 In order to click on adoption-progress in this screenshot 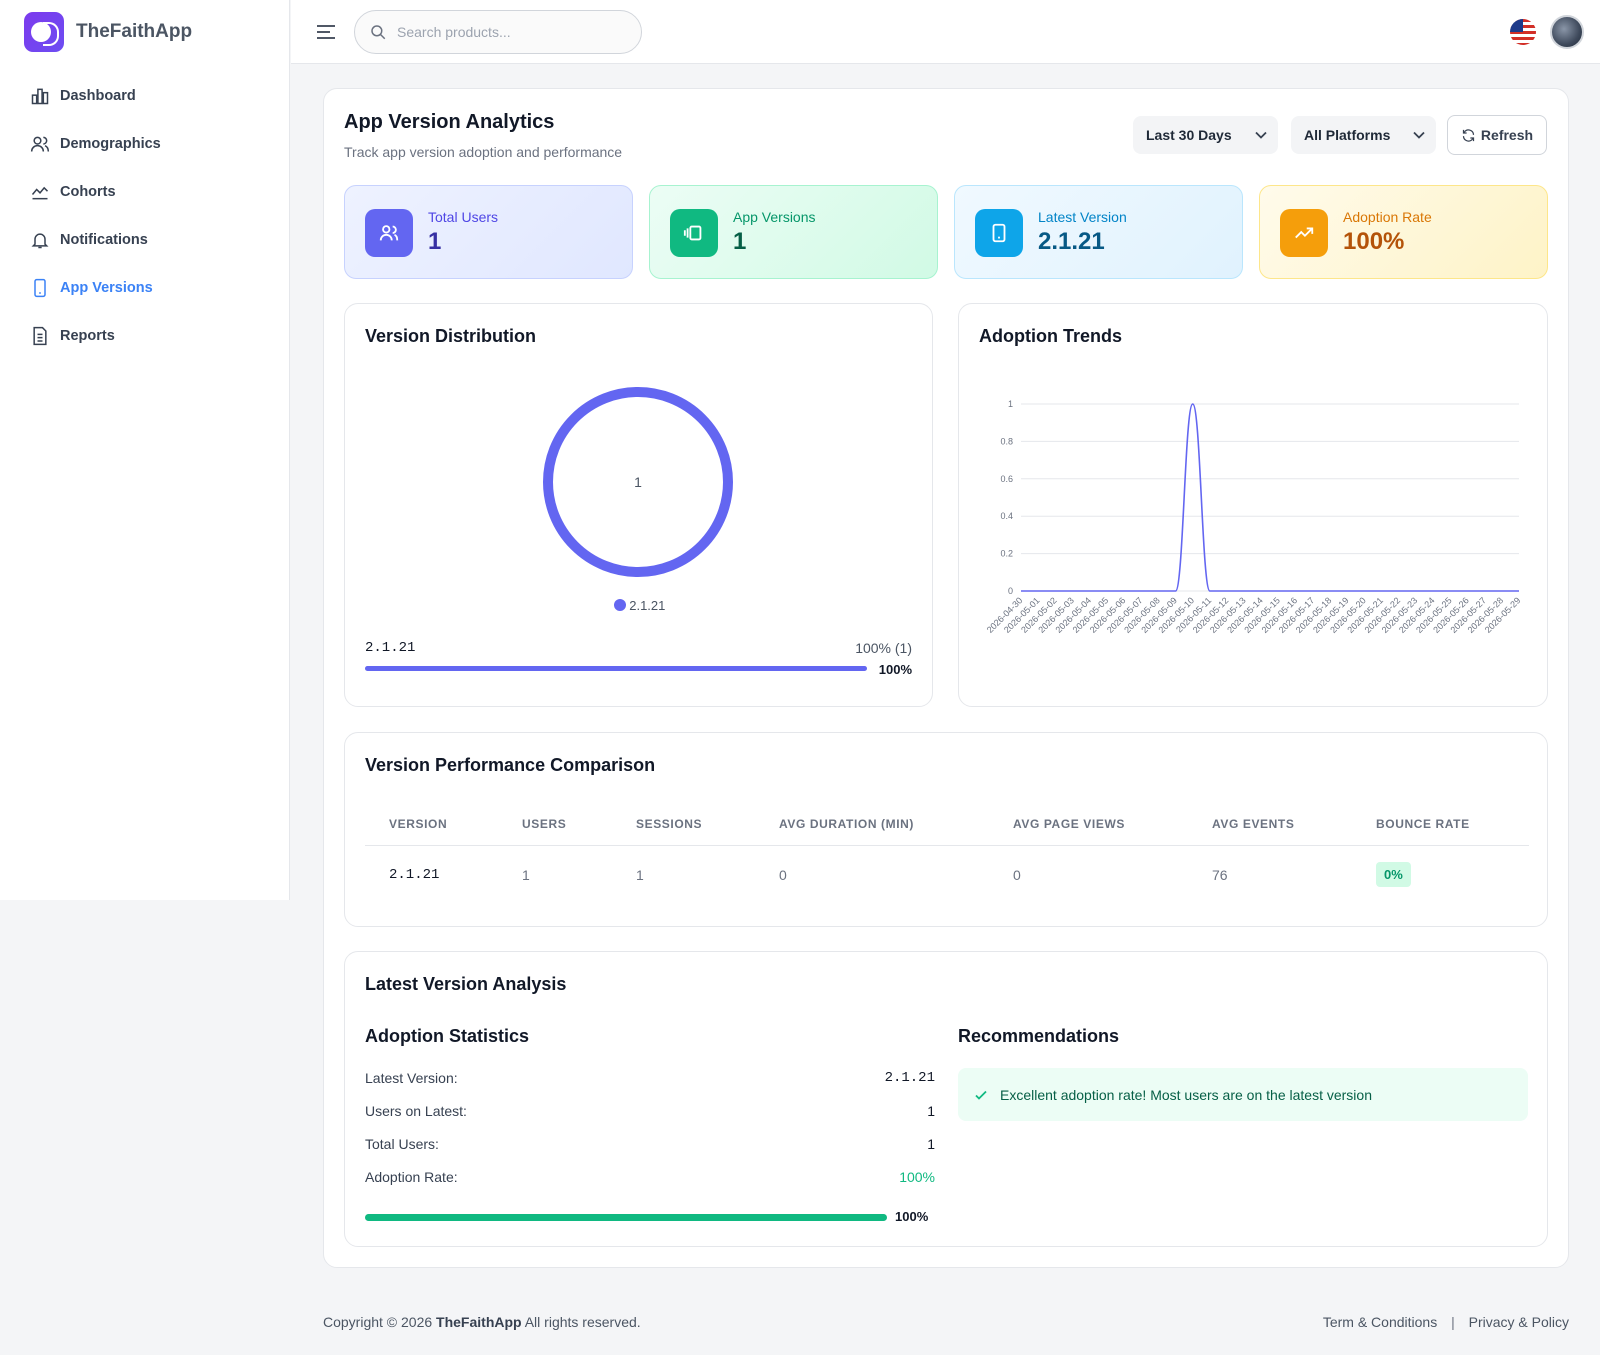, I will do `click(626, 1217)`.